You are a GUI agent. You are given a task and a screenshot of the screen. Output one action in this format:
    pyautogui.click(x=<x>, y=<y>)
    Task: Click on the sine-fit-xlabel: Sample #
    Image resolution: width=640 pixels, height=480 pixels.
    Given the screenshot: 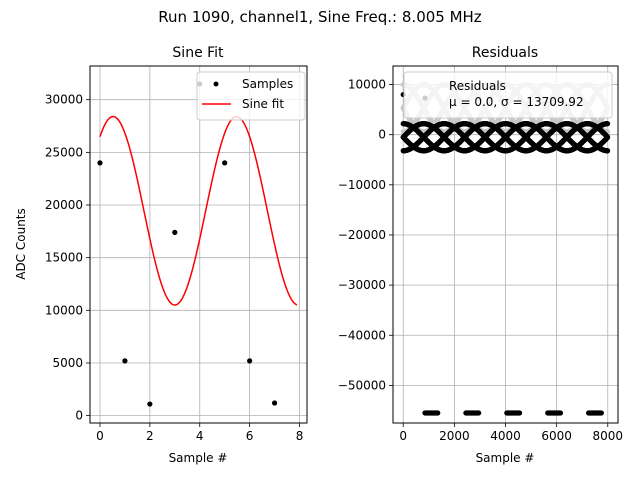 What is the action you would take?
    pyautogui.click(x=198, y=458)
    